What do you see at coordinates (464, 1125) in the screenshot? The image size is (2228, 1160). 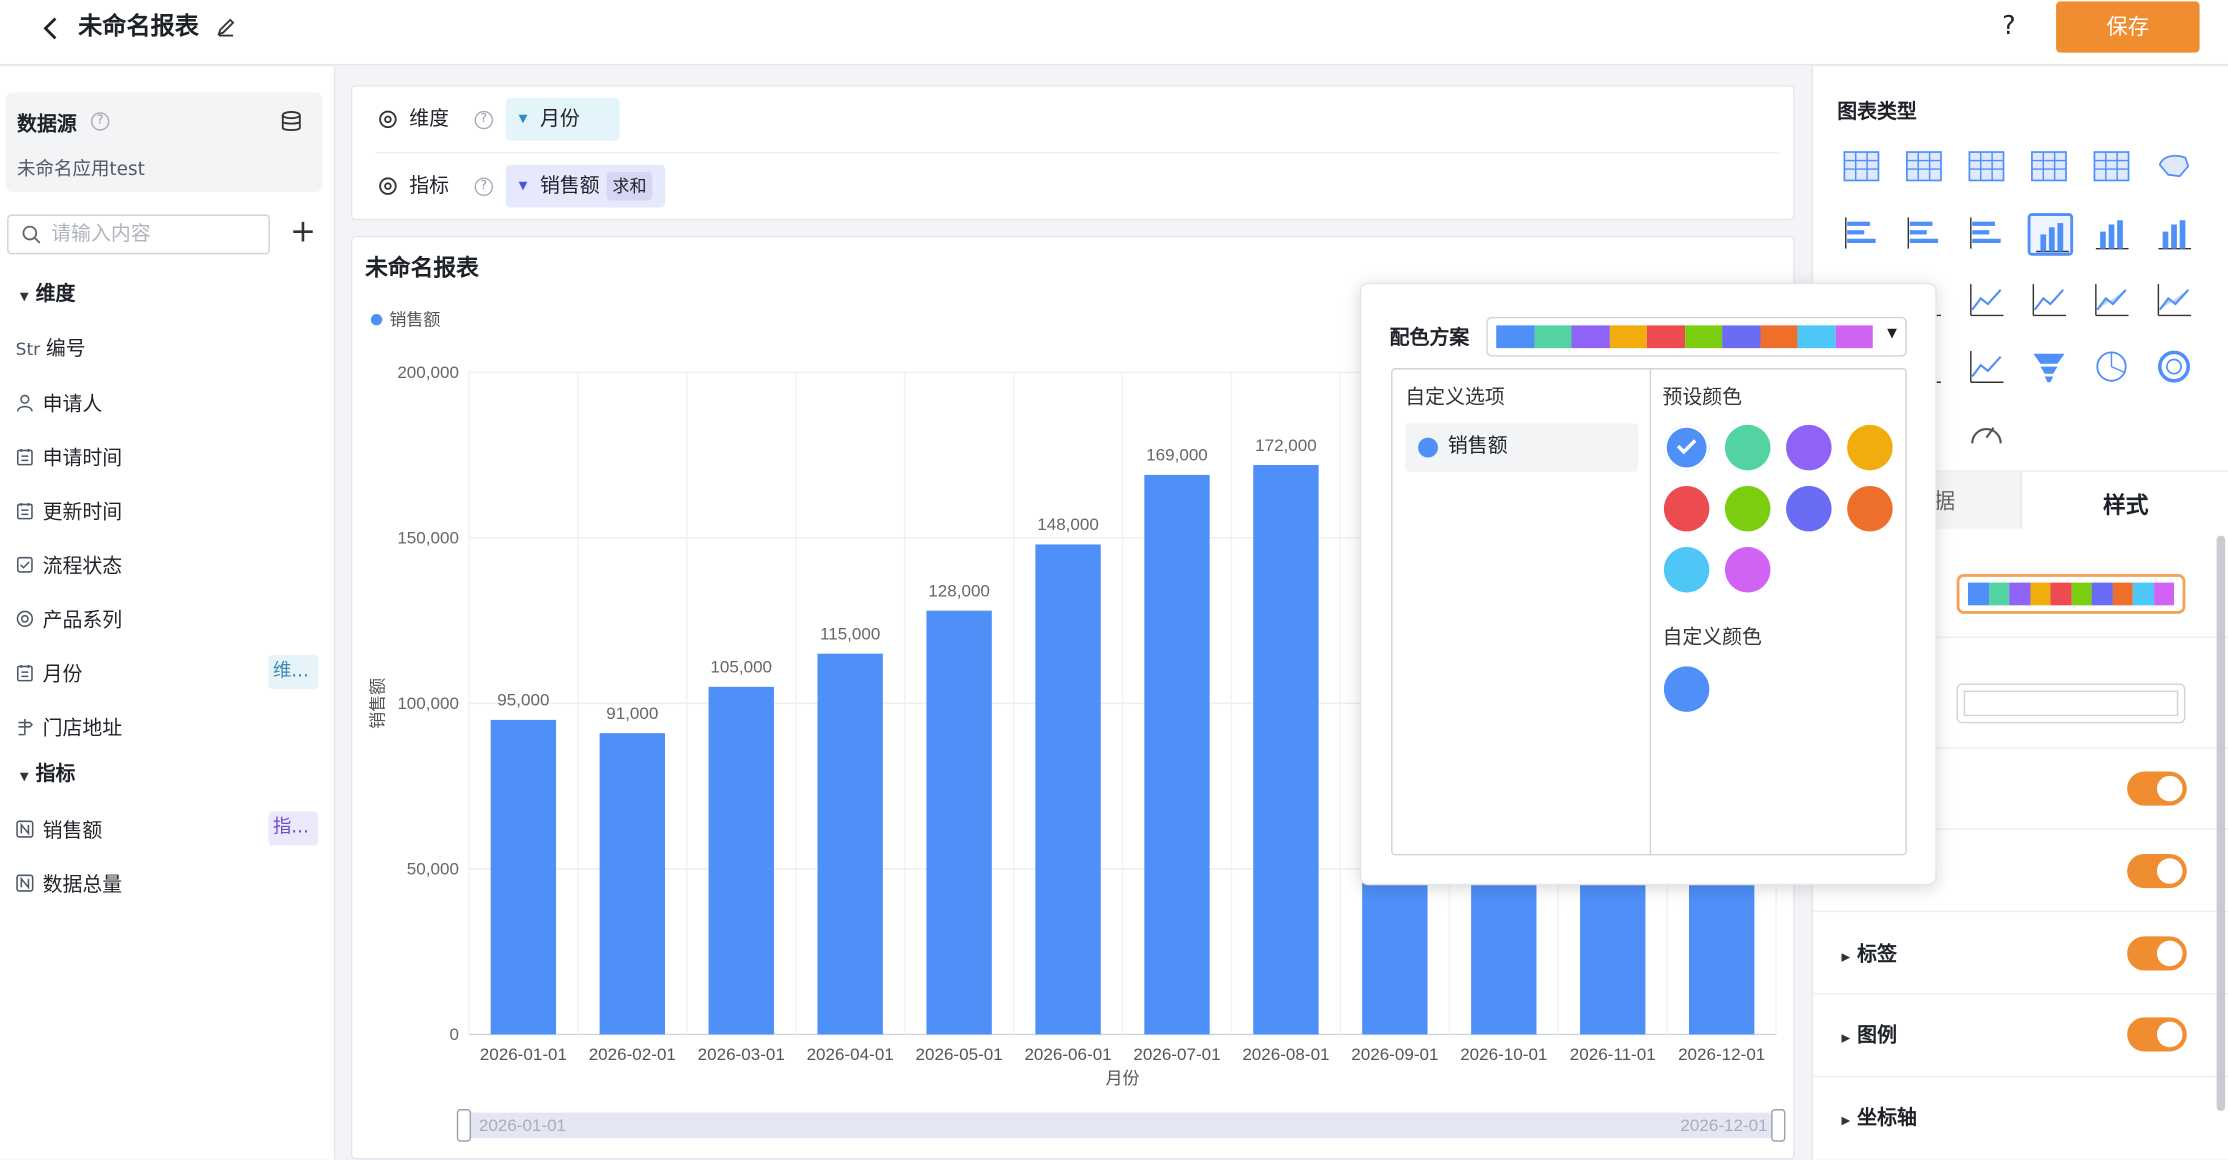 I see `range-handle-start` at bounding box center [464, 1125].